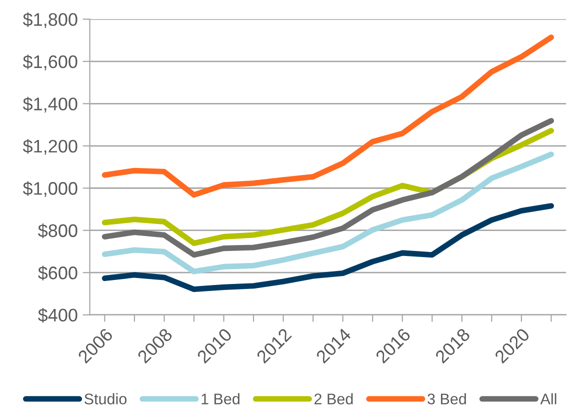 This screenshot has width=583, height=417. Describe the element at coordinates (105, 398) in the screenshot. I see `legend-label: Studio` at that location.